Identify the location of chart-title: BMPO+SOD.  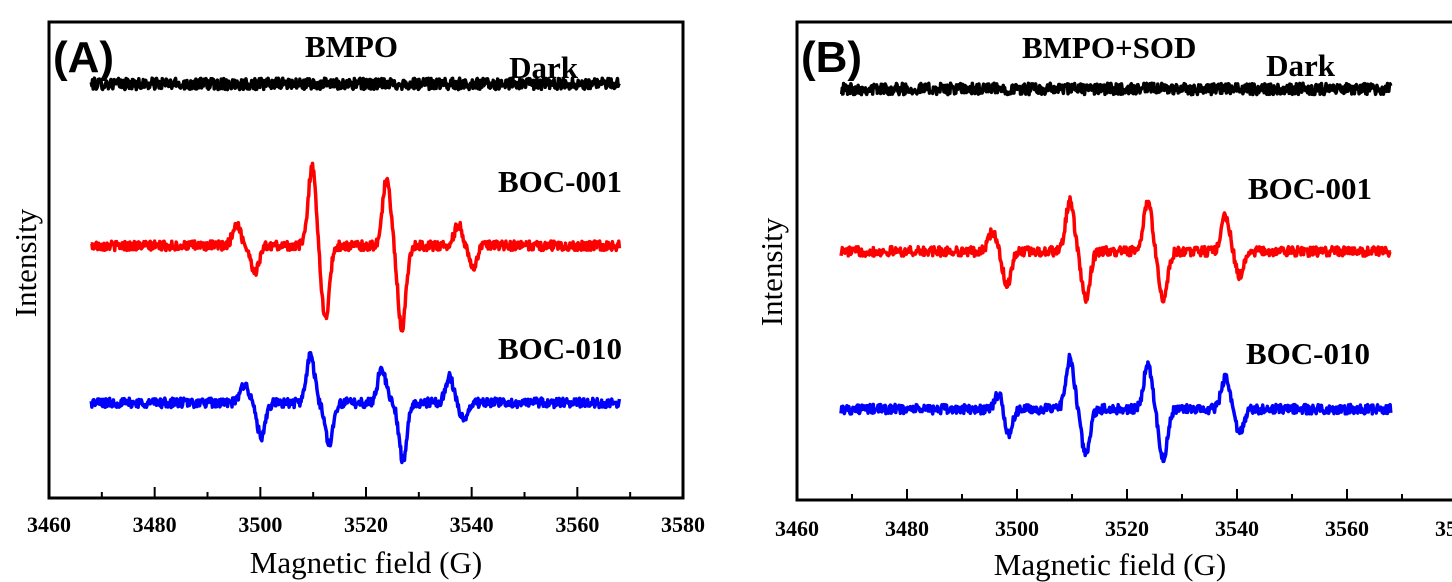
(1109, 47).